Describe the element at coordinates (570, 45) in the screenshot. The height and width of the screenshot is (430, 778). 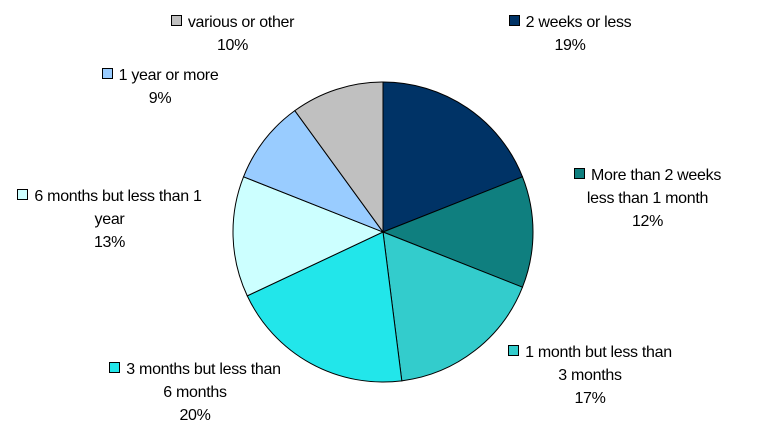
I see `percent-label: 19%` at that location.